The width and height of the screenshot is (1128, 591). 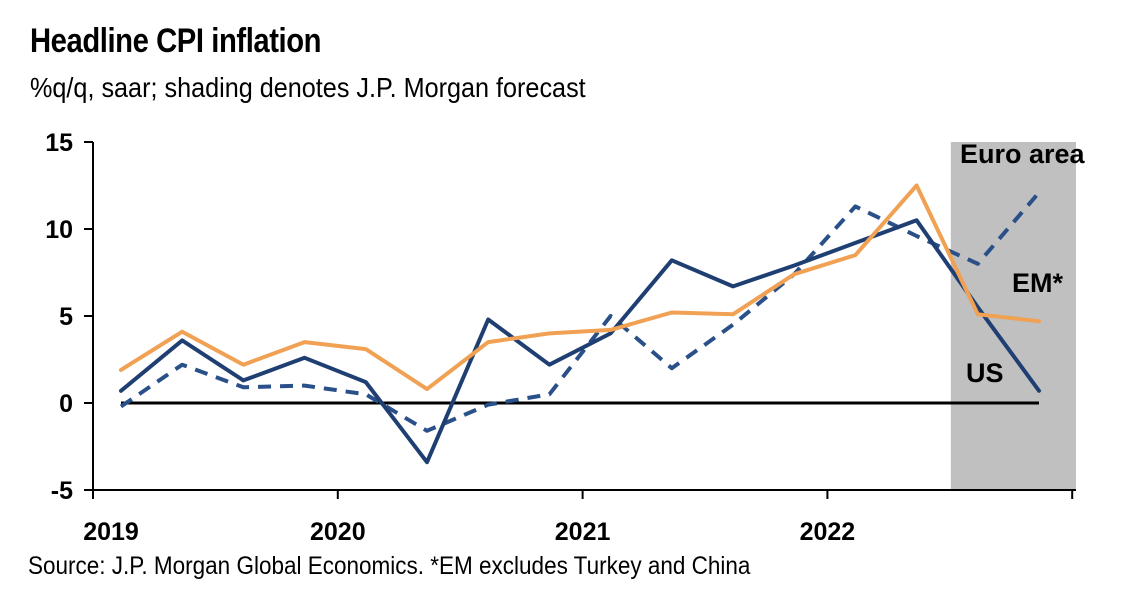 I want to click on x-tick-label: 2019, so click(x=111, y=532).